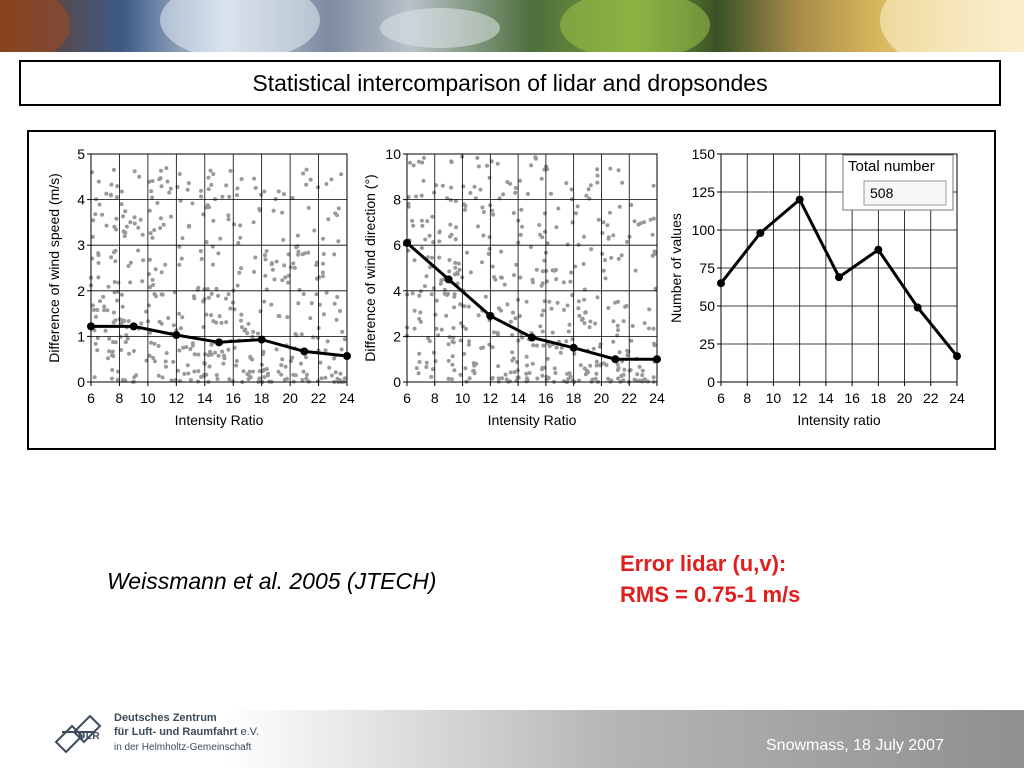 Image resolution: width=1024 pixels, height=768 pixels. What do you see at coordinates (397, 291) in the screenshot?
I see `y-tick-label: 4` at bounding box center [397, 291].